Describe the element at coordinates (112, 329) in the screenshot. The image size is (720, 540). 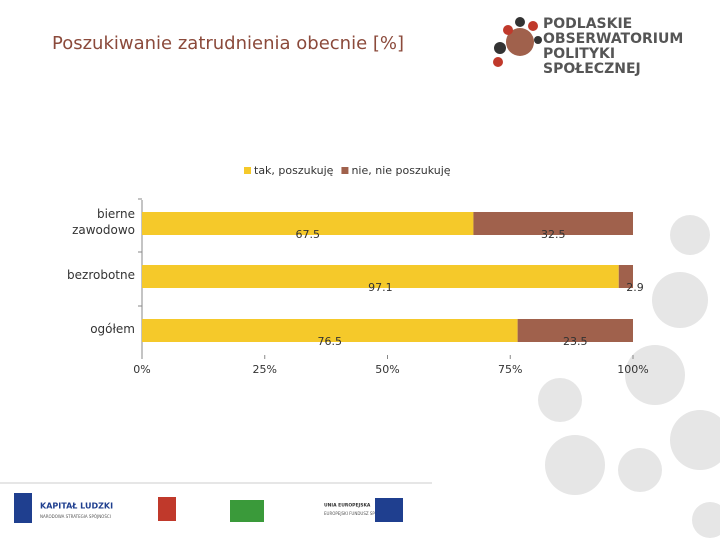
I see `category-label: ogółem` at that location.